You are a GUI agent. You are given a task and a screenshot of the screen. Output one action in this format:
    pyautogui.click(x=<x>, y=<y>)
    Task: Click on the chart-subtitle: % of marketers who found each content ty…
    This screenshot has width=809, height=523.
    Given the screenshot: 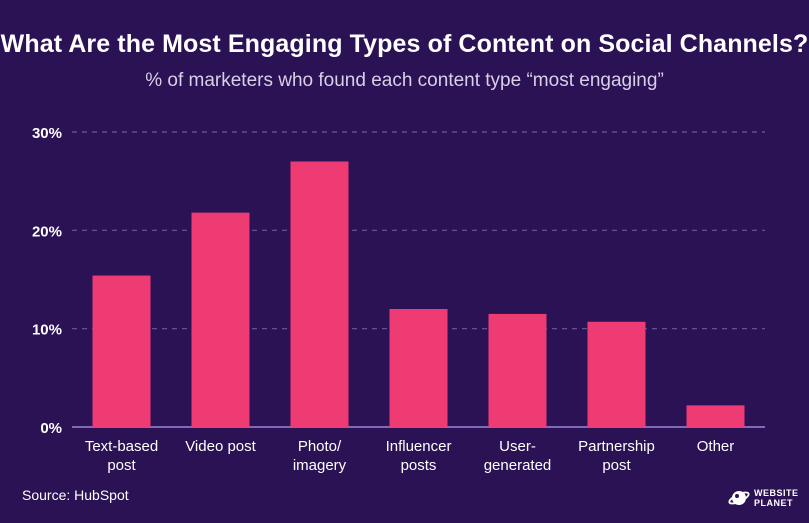 What is the action you would take?
    pyautogui.click(x=404, y=80)
    